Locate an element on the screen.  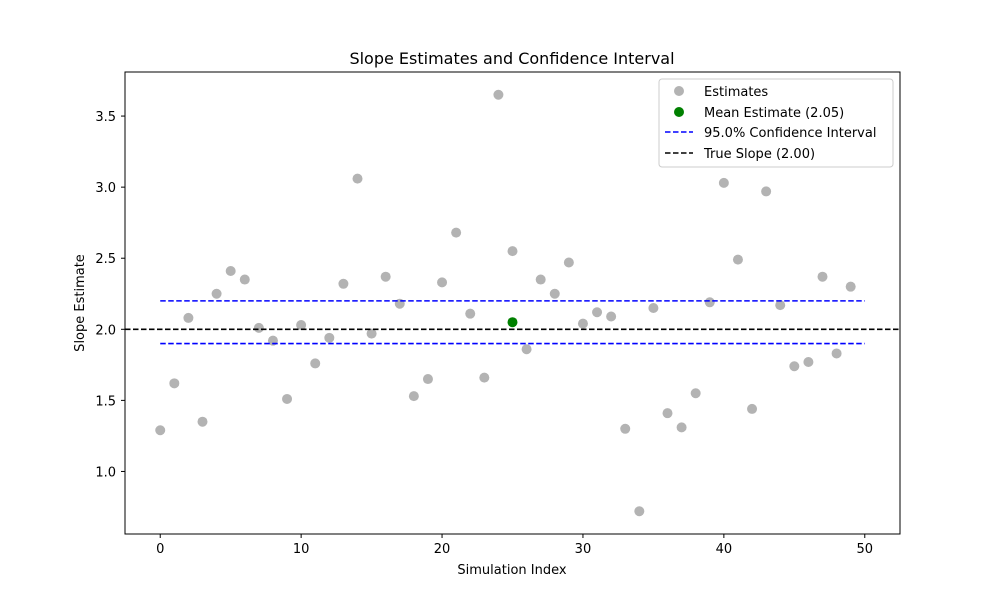
legend-label-ci: 95.0% Confidence Interval is located at coordinates (790, 133).